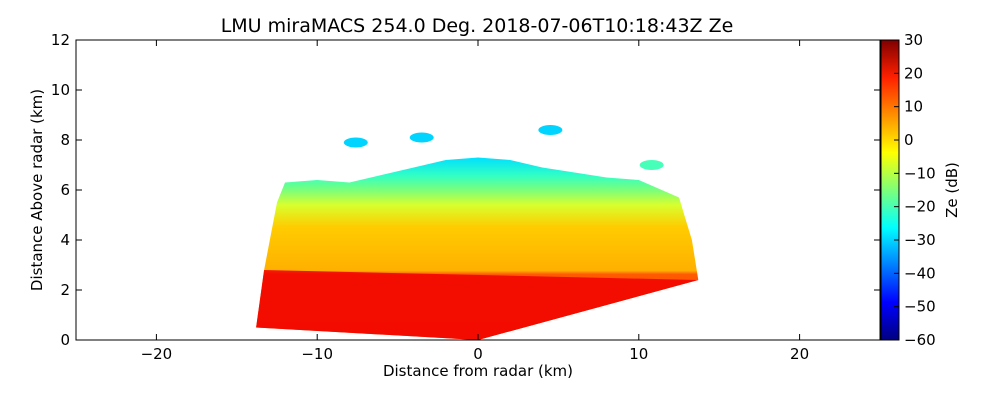 Image resolution: width=1000 pixels, height=400 pixels. What do you see at coordinates (952, 190) in the screenshot?
I see `colorbar-label: Ze (dB)` at bounding box center [952, 190].